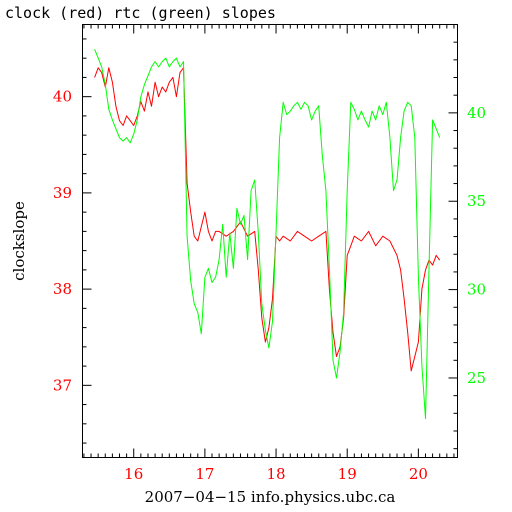  What do you see at coordinates (476, 290) in the screenshot?
I see `y-right-tick-label: 30` at bounding box center [476, 290].